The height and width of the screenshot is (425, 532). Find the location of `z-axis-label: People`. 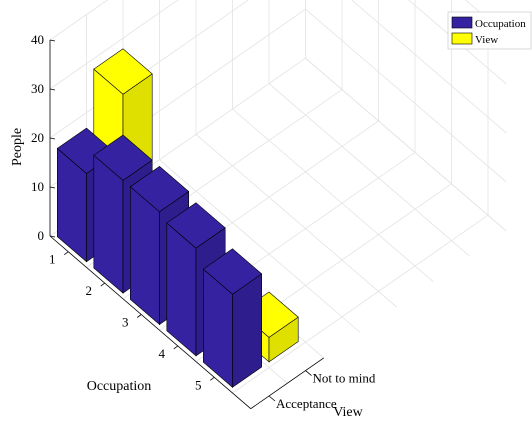

z-axis-label: People is located at coordinates (17, 147).